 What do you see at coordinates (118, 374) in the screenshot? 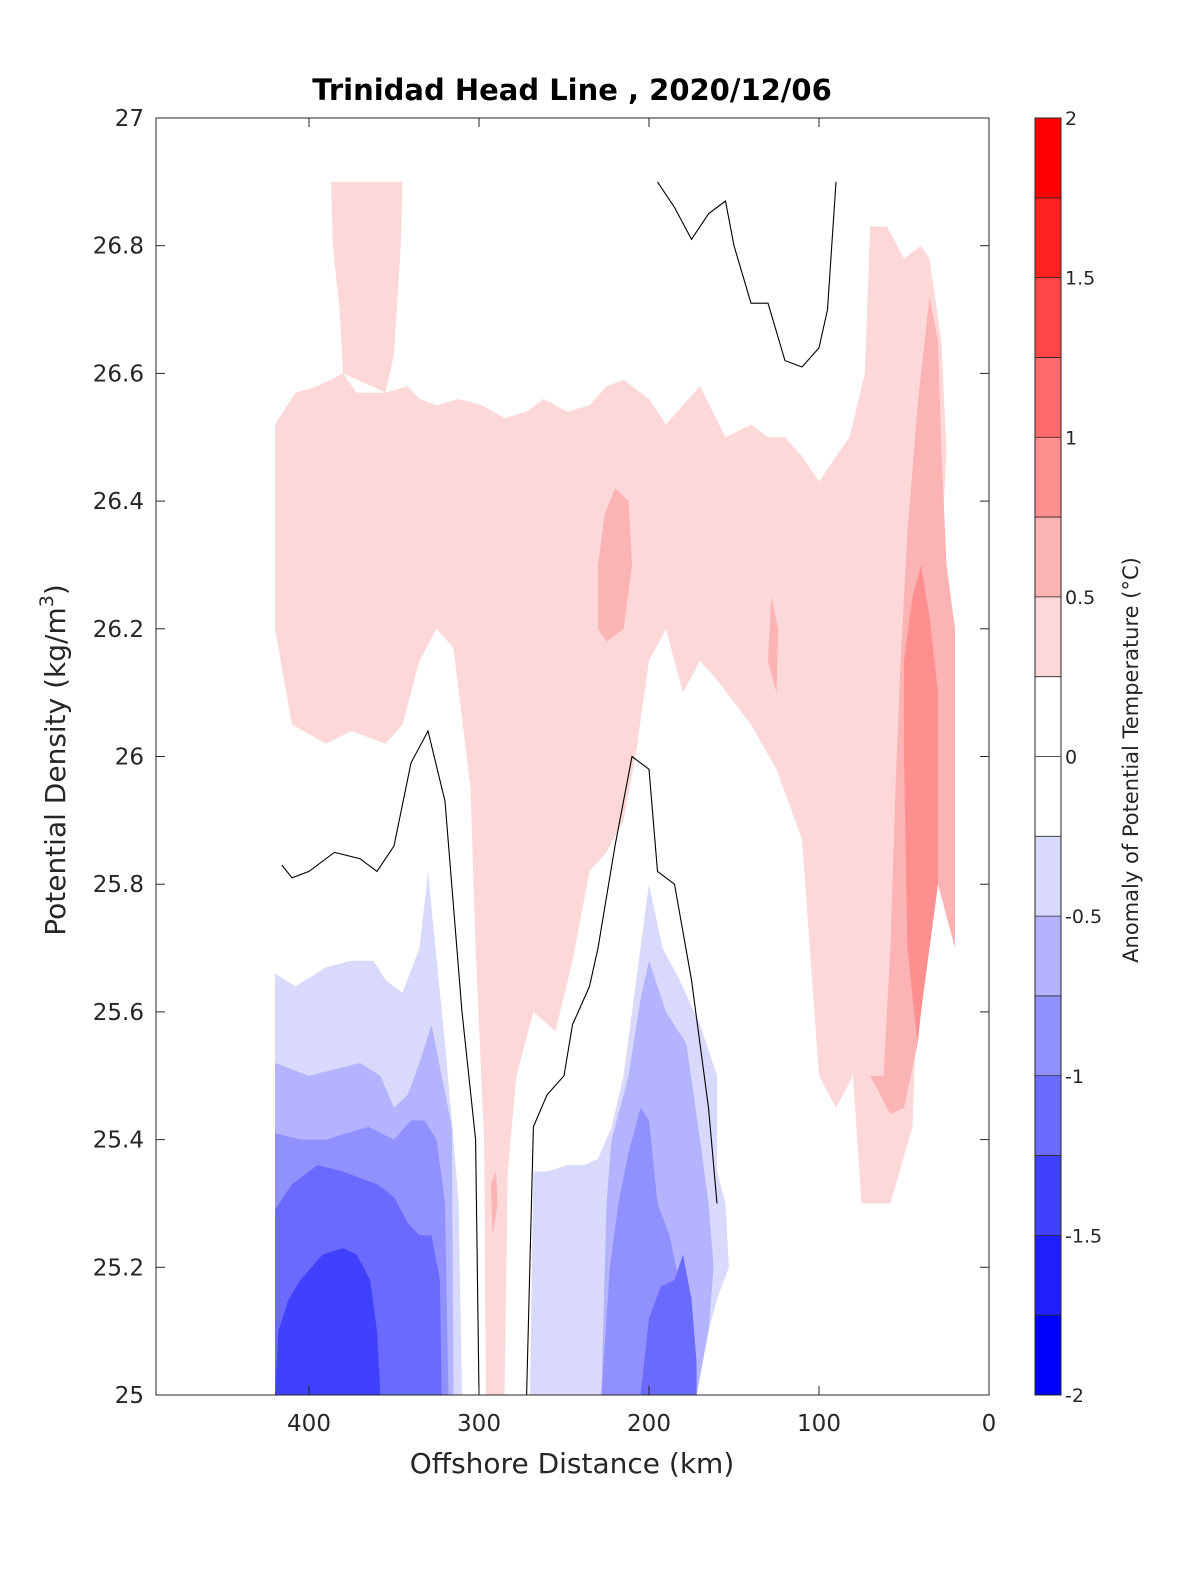
I see `y-tick-label: 26.6` at bounding box center [118, 374].